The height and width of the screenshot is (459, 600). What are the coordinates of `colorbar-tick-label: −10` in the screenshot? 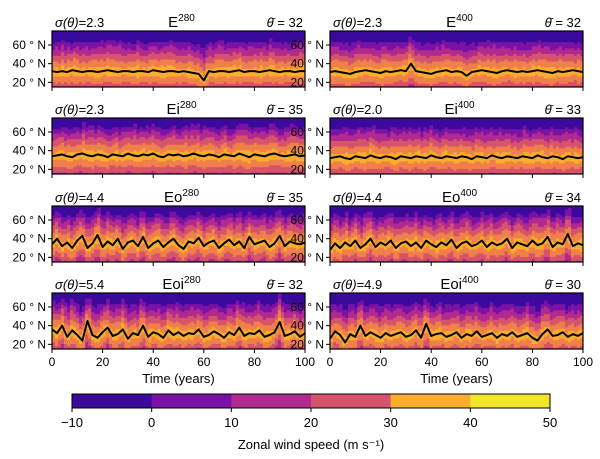 It's located at (72, 422).